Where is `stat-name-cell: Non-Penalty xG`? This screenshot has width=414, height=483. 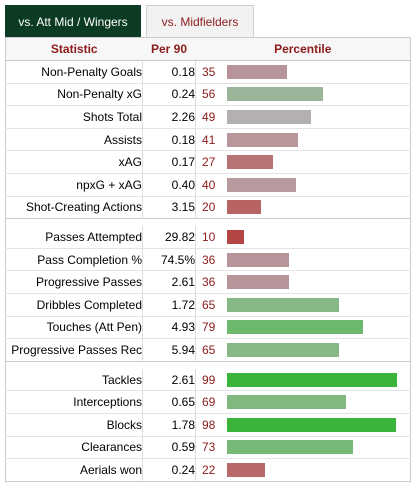
stat-name-cell: Non-Penalty xG is located at coordinates (74, 94).